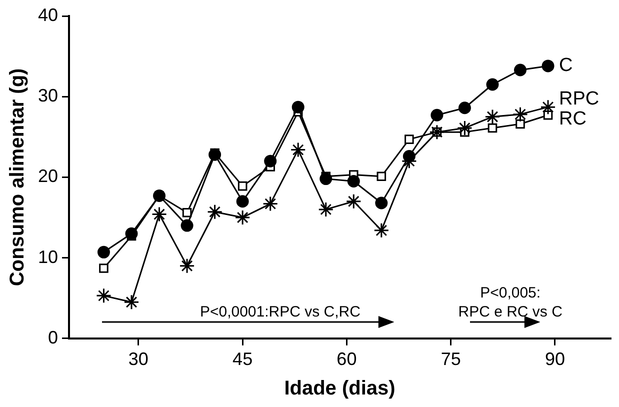 This screenshot has width=619, height=407. What do you see at coordinates (48, 14) in the screenshot?
I see `y-tick-label: 40` at bounding box center [48, 14].